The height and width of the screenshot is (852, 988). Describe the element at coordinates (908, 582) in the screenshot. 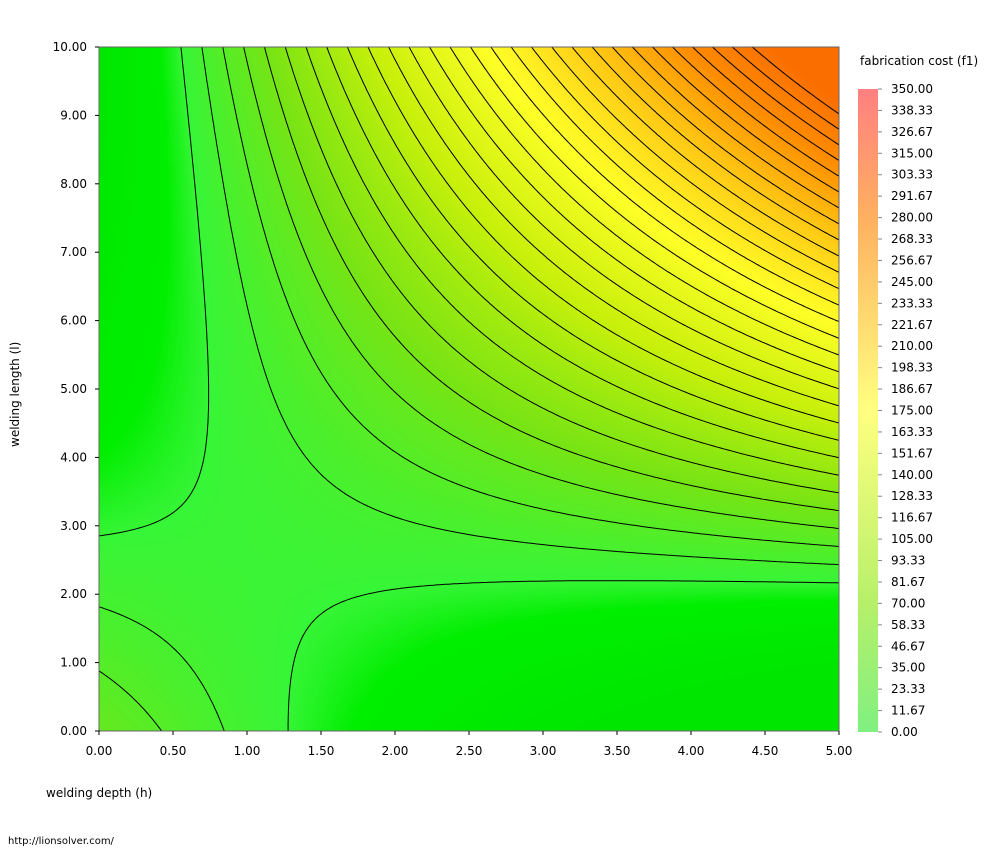

I see `colorbar-tick-label: 81.67` at that location.